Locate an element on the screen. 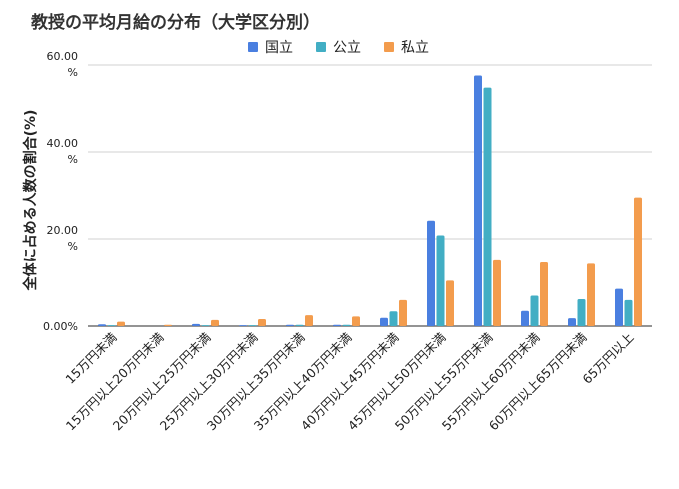 The image size is (679, 489). legend-label: 公立 is located at coordinates (347, 48).